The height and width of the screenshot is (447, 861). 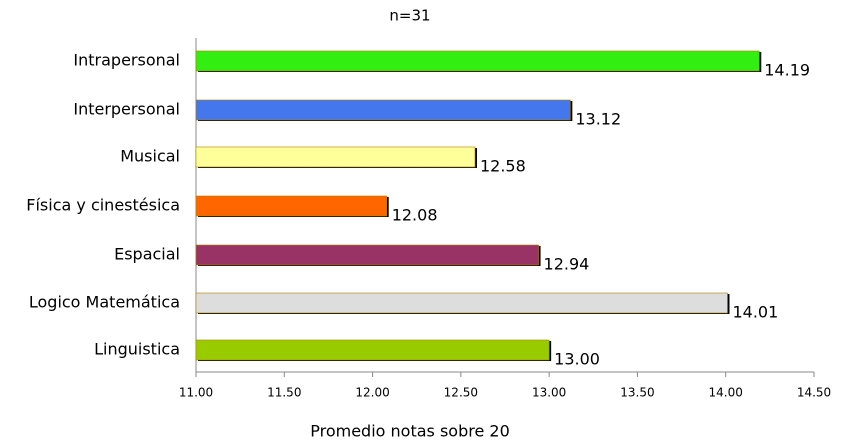 I want to click on value-label: 13.12, so click(x=598, y=119).